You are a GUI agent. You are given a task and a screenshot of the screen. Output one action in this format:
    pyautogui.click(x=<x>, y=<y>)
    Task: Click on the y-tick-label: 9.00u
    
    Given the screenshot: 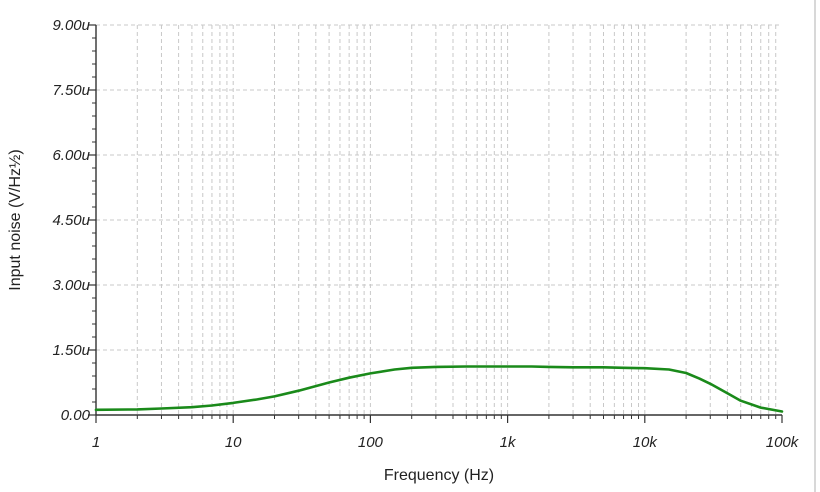 What is the action you would take?
    pyautogui.click(x=71, y=25)
    